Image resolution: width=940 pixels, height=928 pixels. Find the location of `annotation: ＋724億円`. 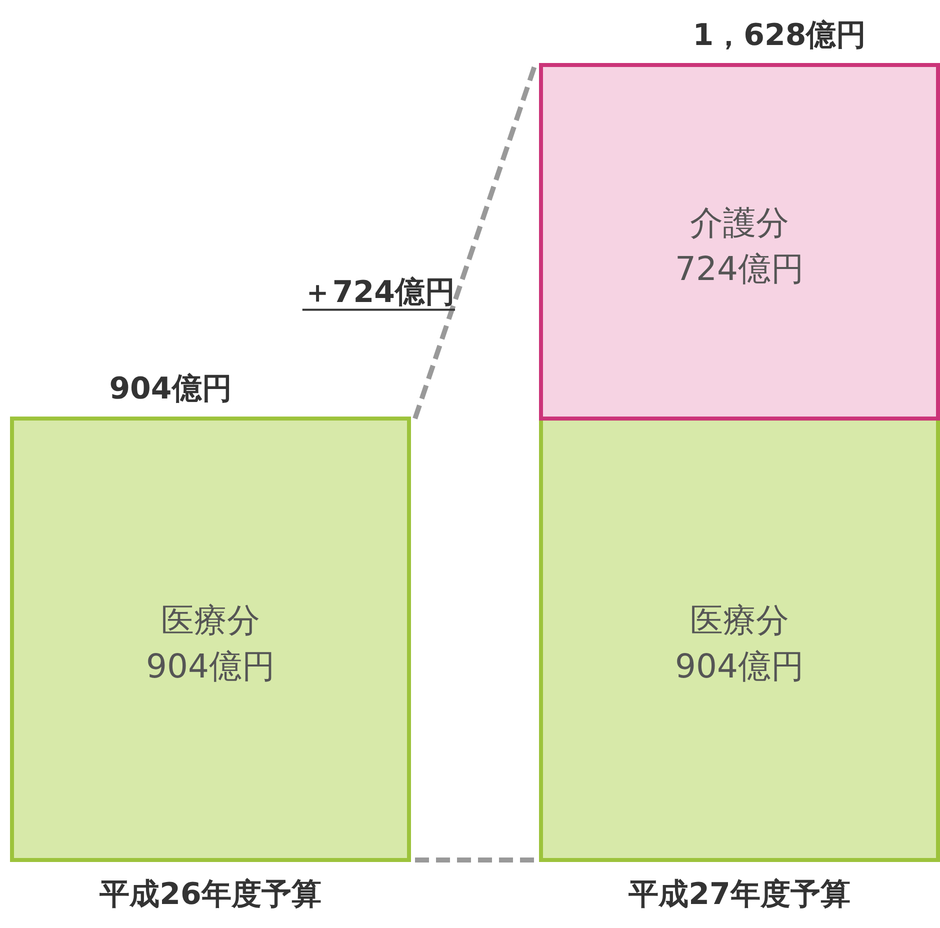

annotation: ＋724億円 is located at coordinates (378, 292).